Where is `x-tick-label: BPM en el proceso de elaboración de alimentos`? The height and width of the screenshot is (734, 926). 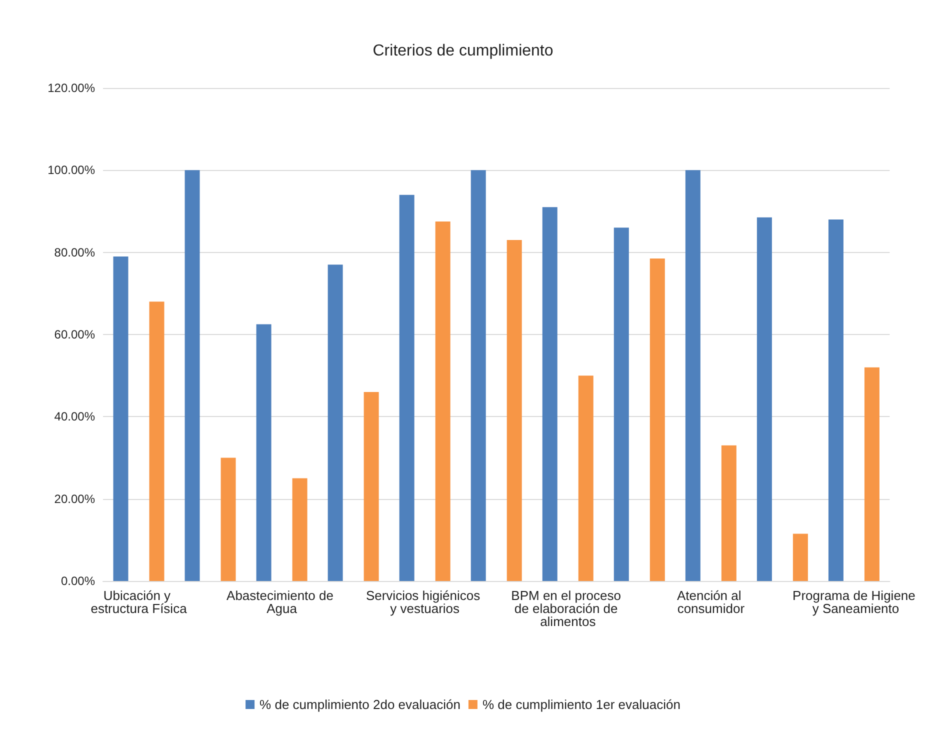 x-tick-label: BPM en el proceso de elaboración de alimentos is located at coordinates (568, 608).